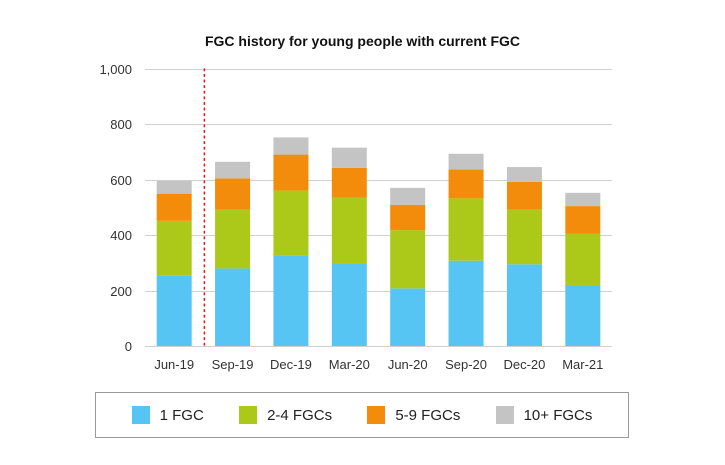  I want to click on legend-label: 1 FGC, so click(181, 415).